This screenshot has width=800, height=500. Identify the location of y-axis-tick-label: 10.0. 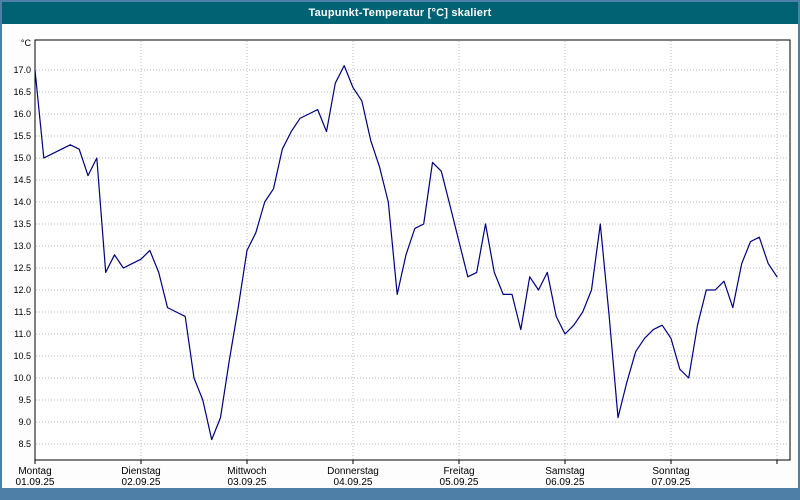
(22, 378).